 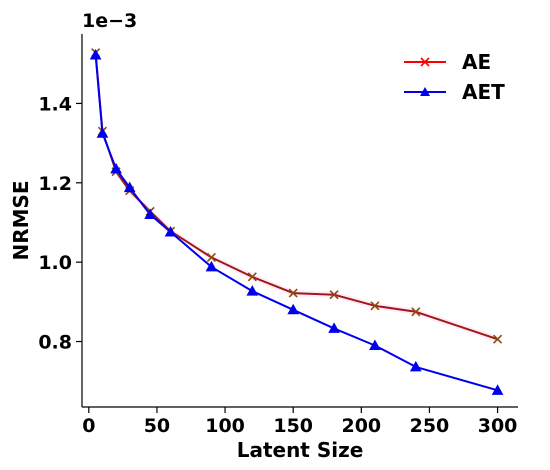 I want to click on x-tick-label: 100, so click(x=225, y=426).